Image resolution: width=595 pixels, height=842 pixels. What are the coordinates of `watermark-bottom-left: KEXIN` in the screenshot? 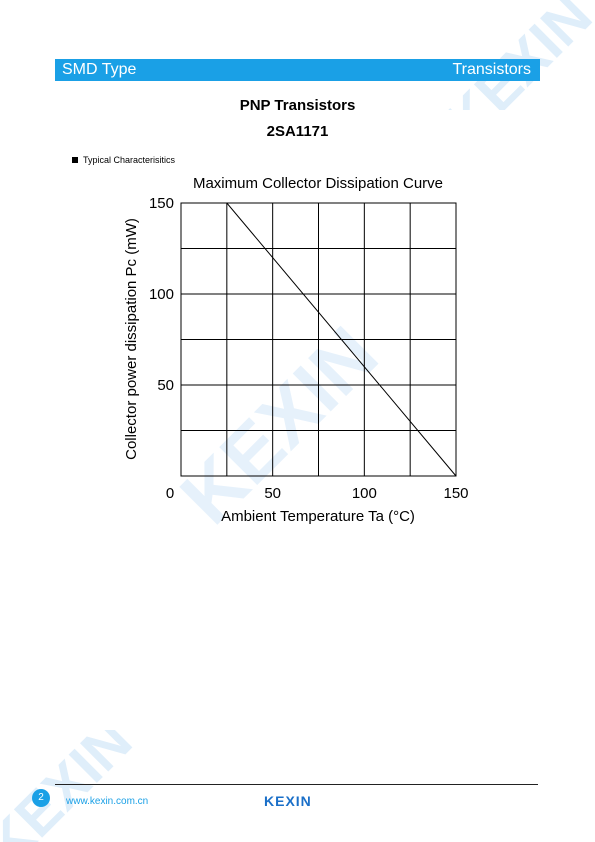 It's located at (72, 786).